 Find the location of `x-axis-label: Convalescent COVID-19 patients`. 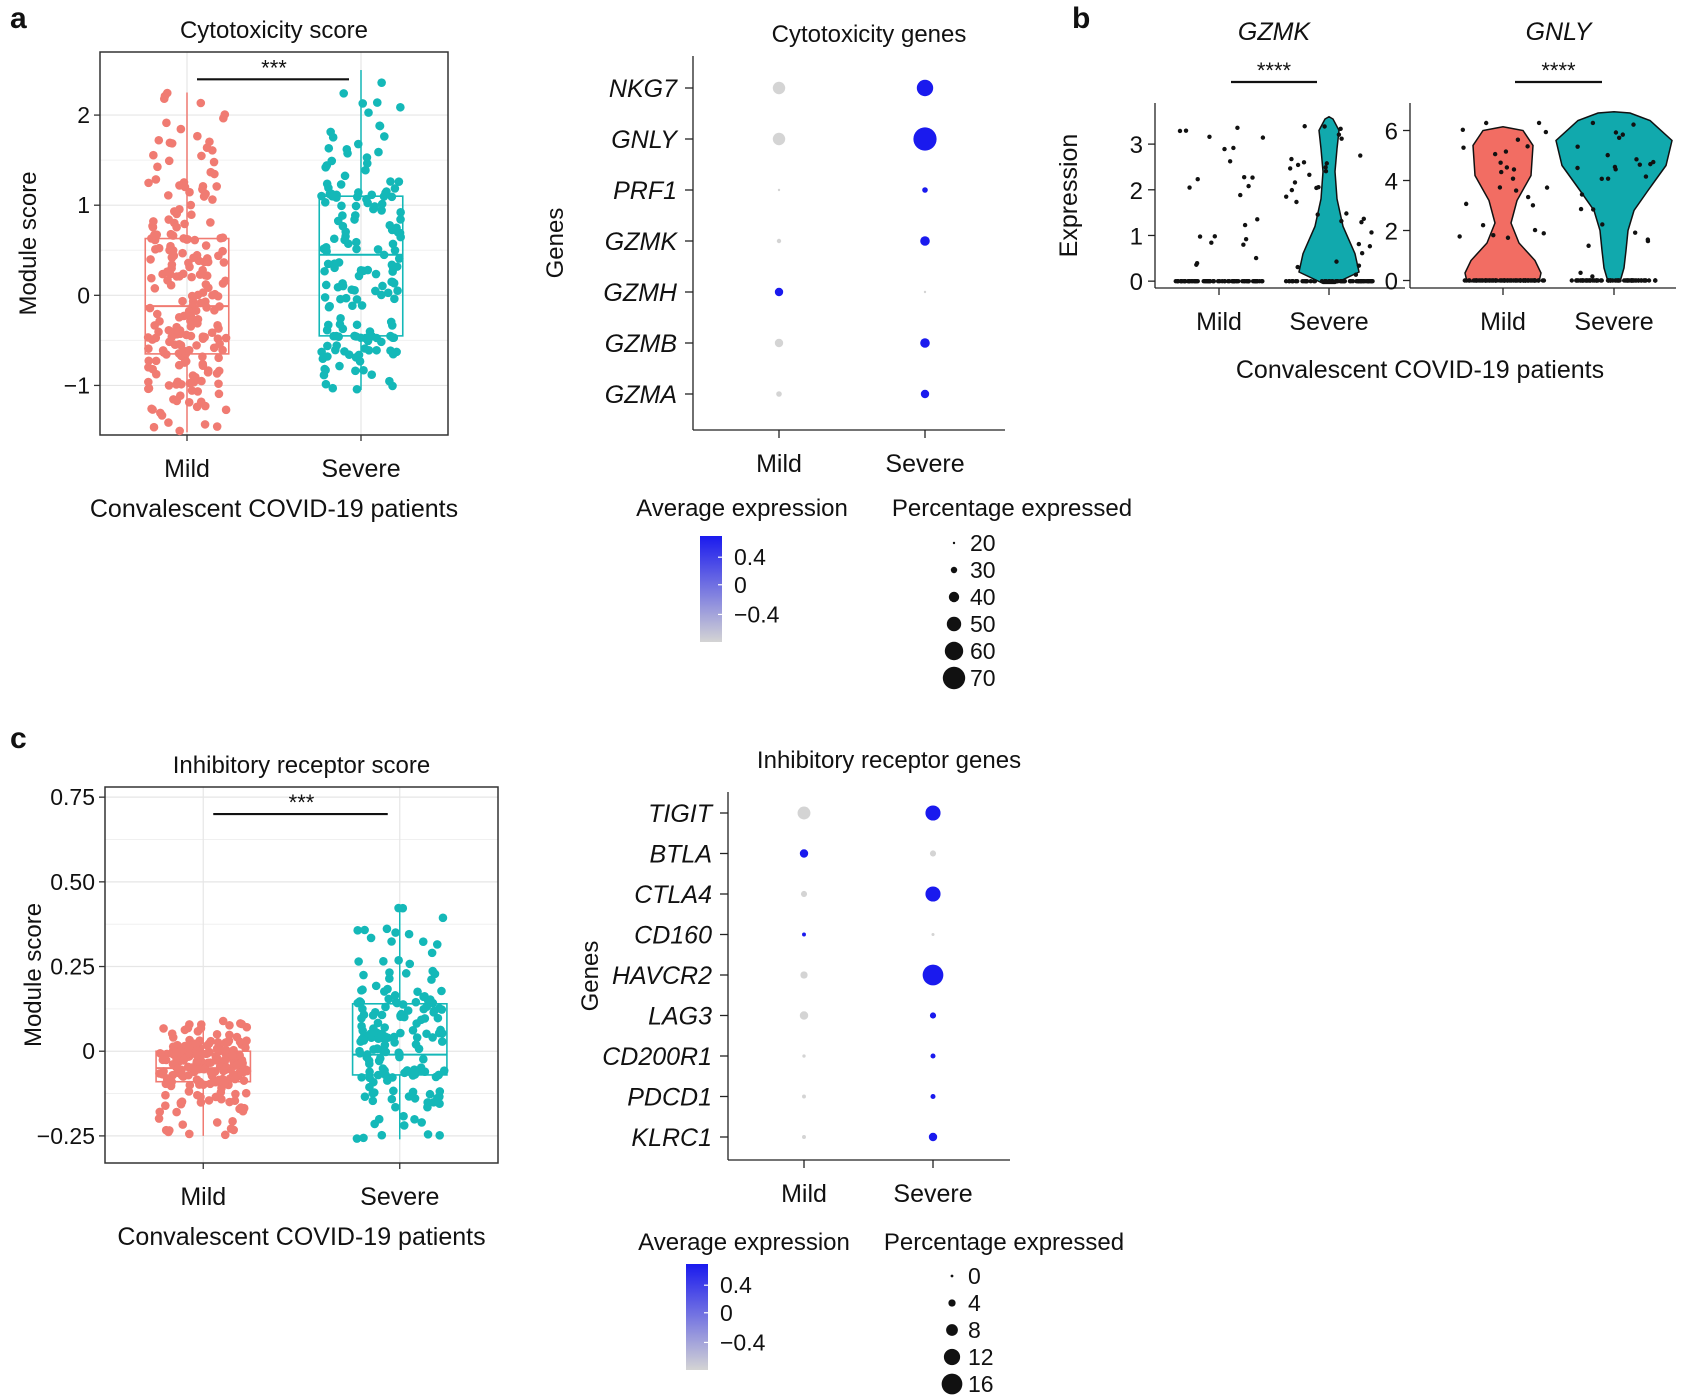

x-axis-label: Convalescent COVID-19 patients is located at coordinates (274, 509).